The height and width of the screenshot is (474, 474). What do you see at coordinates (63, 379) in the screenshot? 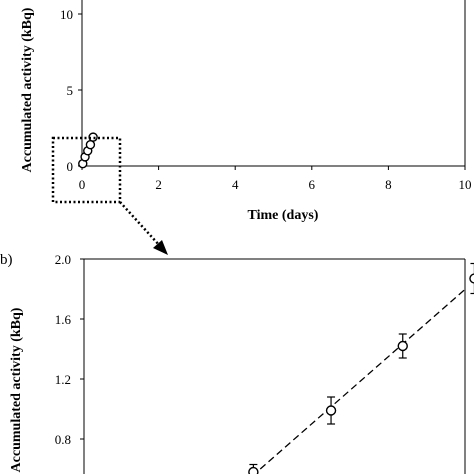
I see `bottom-y-tick-label: 1.2` at bounding box center [63, 379].